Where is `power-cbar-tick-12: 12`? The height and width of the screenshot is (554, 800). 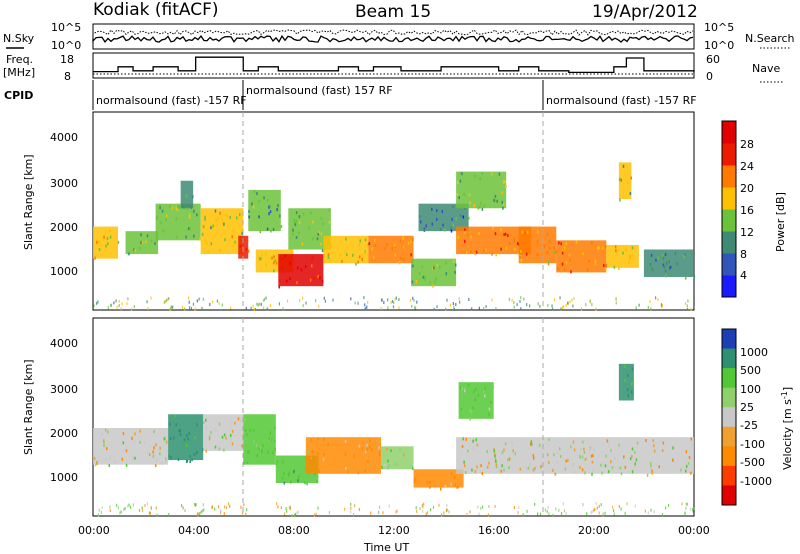 power-cbar-tick-12: 12 is located at coordinates (747, 232).